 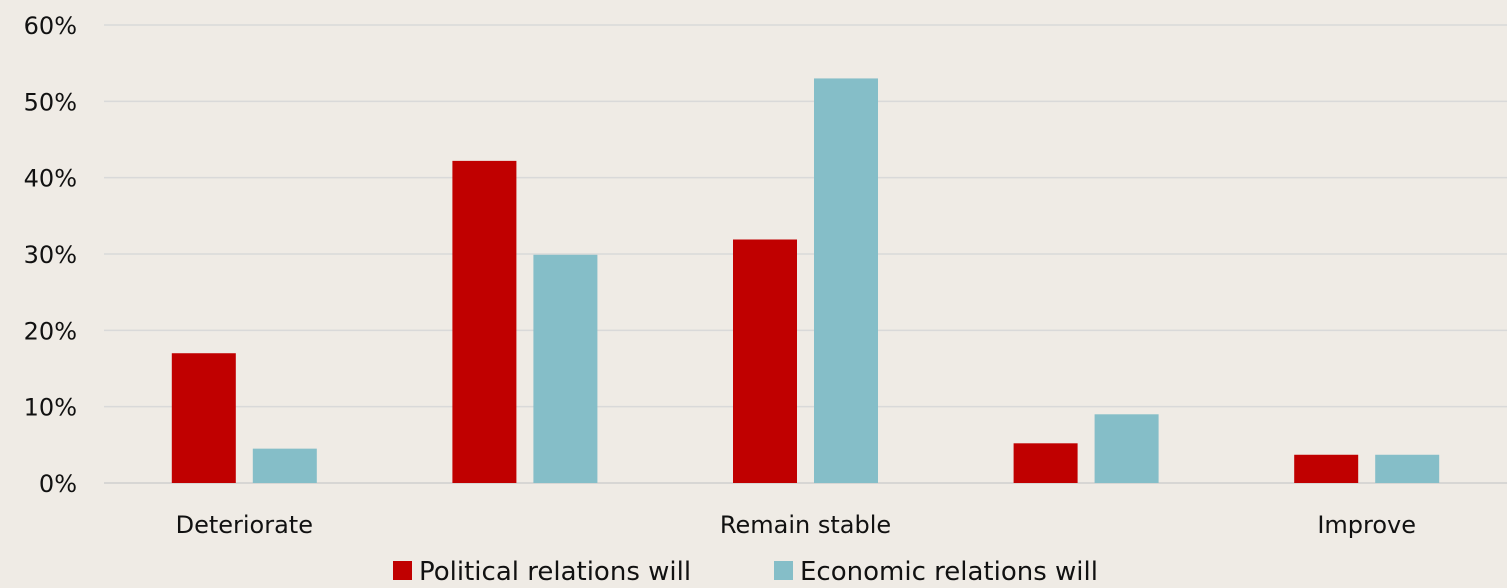 What do you see at coordinates (58, 484) in the screenshot?
I see `y-tick-label: 0%` at bounding box center [58, 484].